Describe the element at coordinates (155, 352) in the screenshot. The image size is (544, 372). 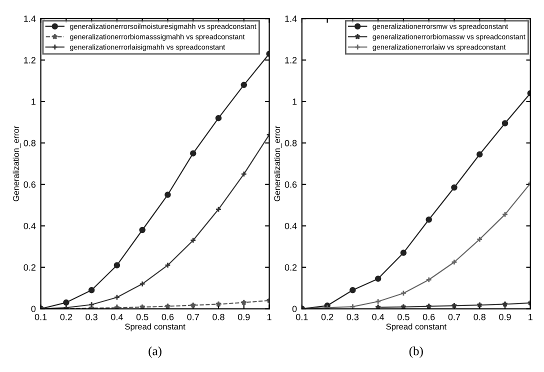
I see `text: (a)` at that location.